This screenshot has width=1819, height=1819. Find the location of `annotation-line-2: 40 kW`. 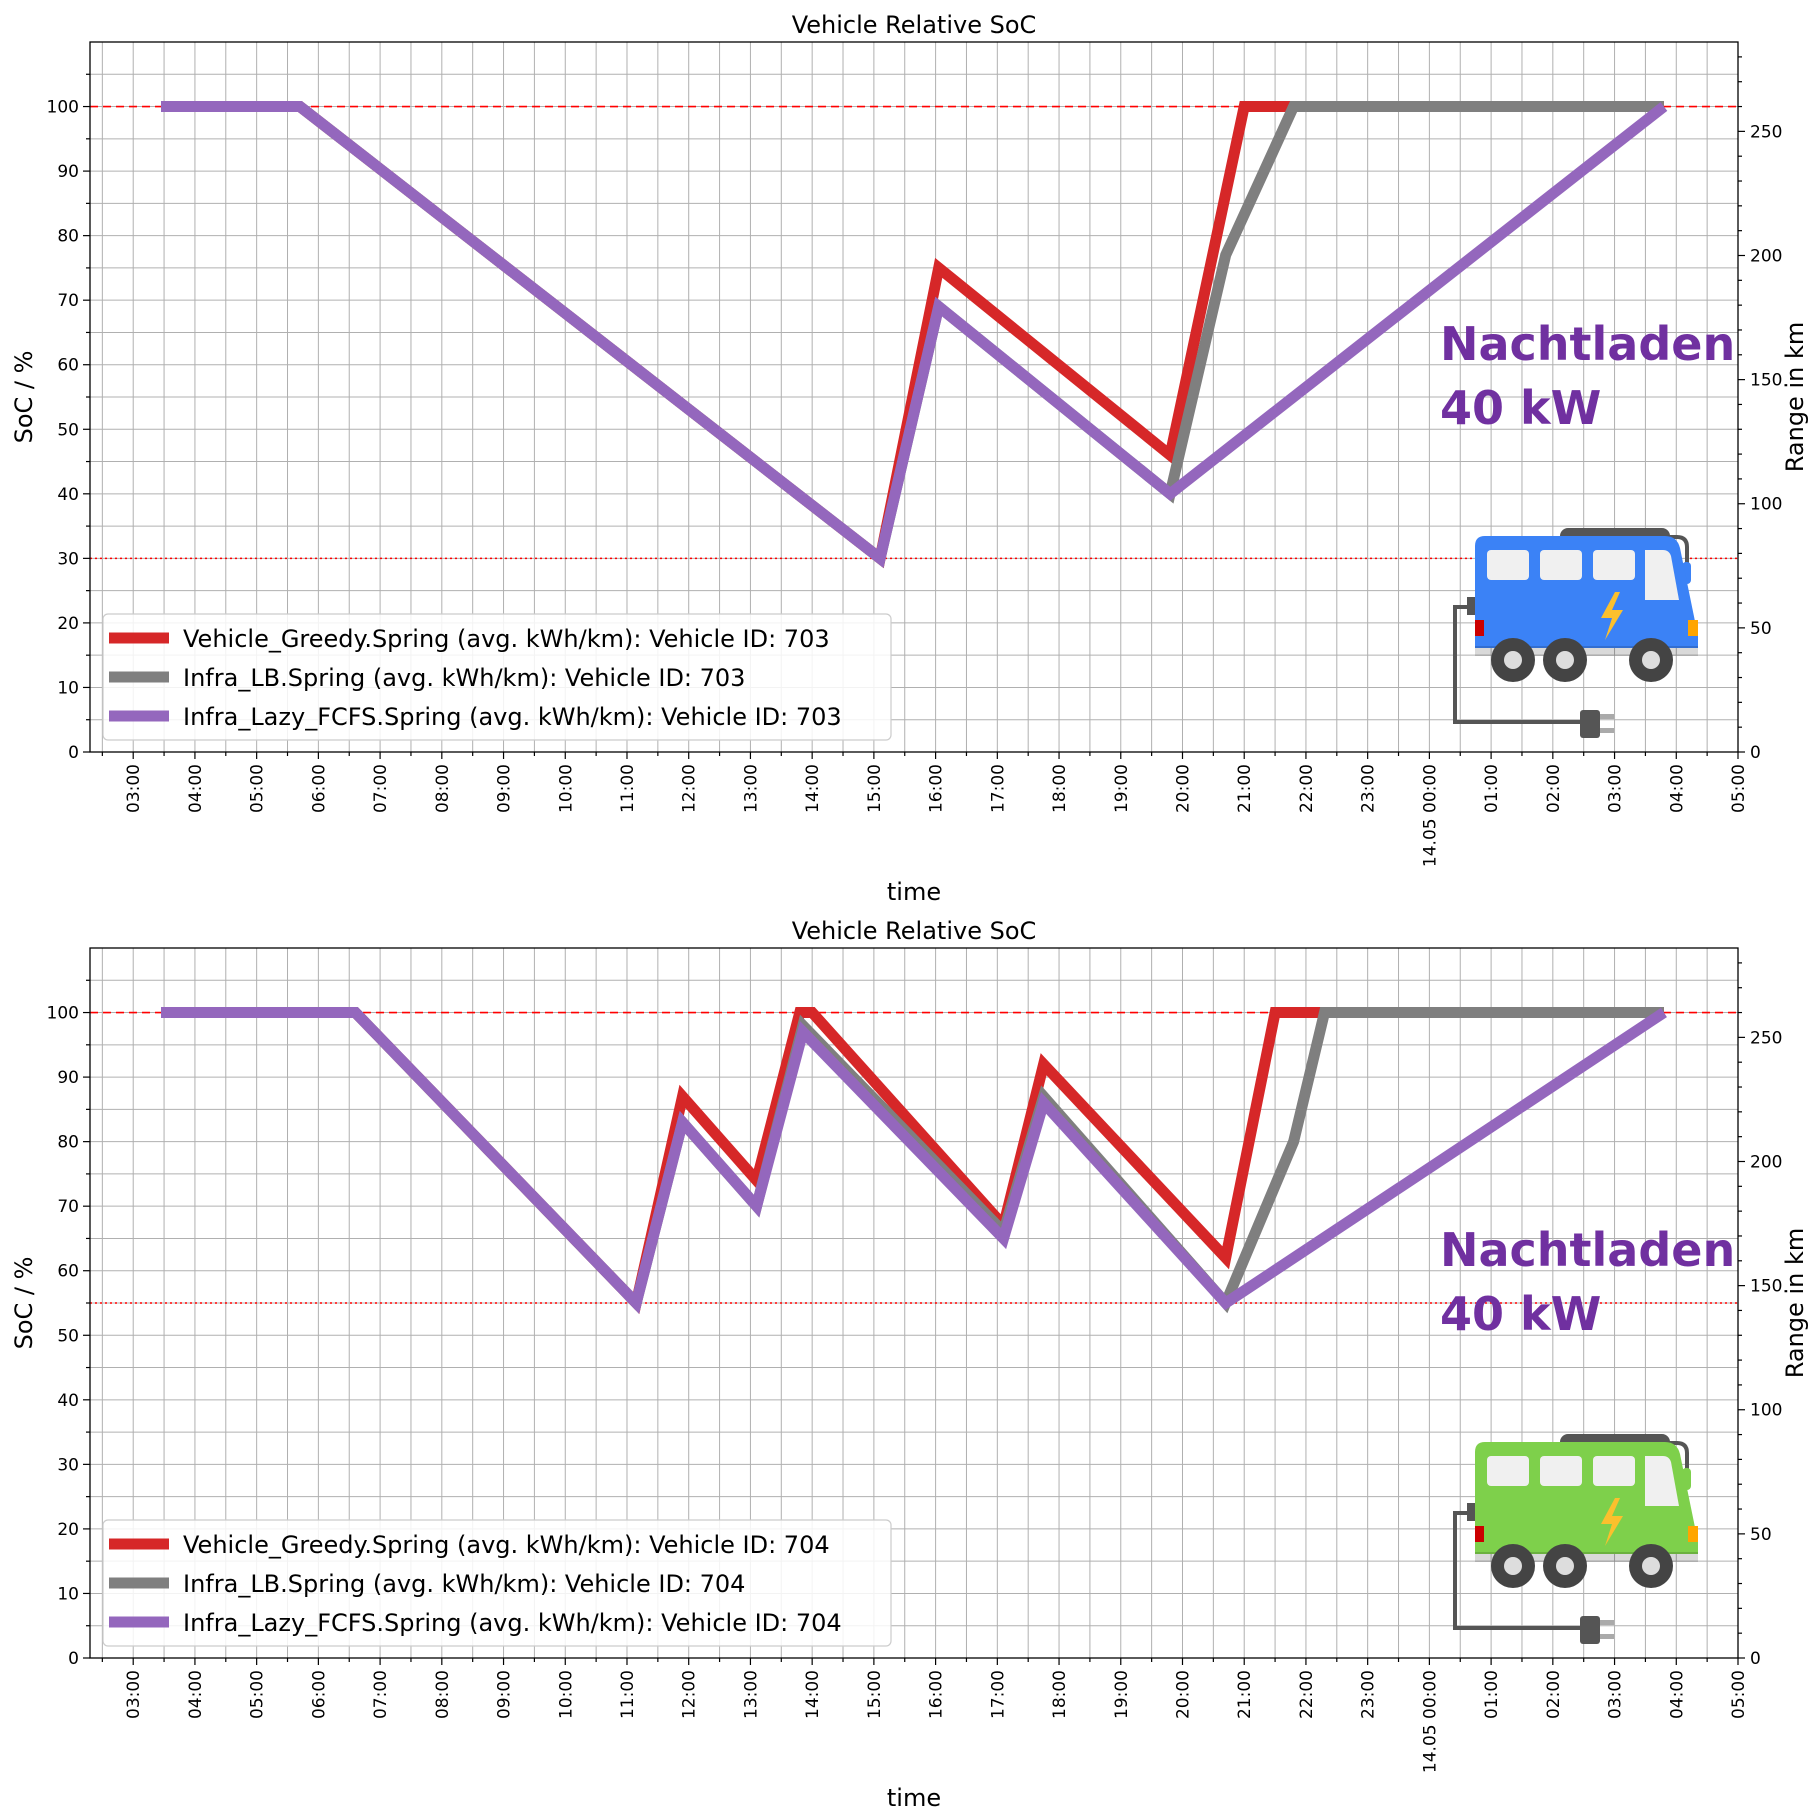

annotation-line-2: 40 kW is located at coordinates (1520, 408).